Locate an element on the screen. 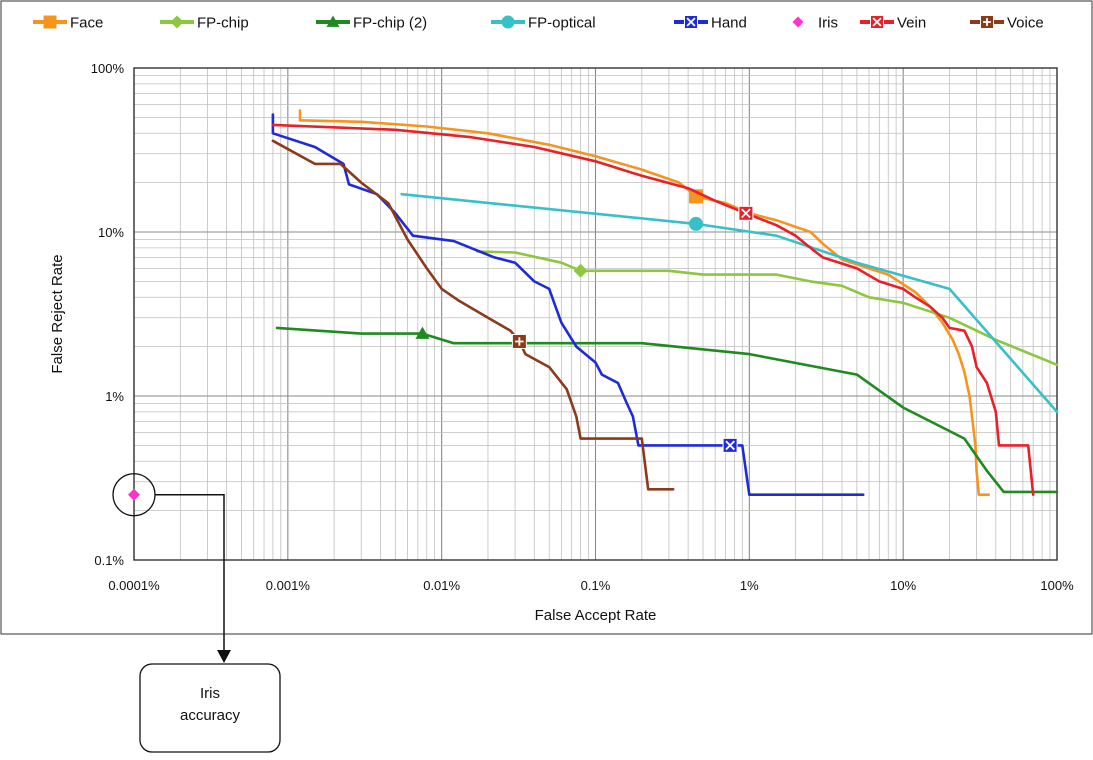  legend-label: Face is located at coordinates (86, 23).